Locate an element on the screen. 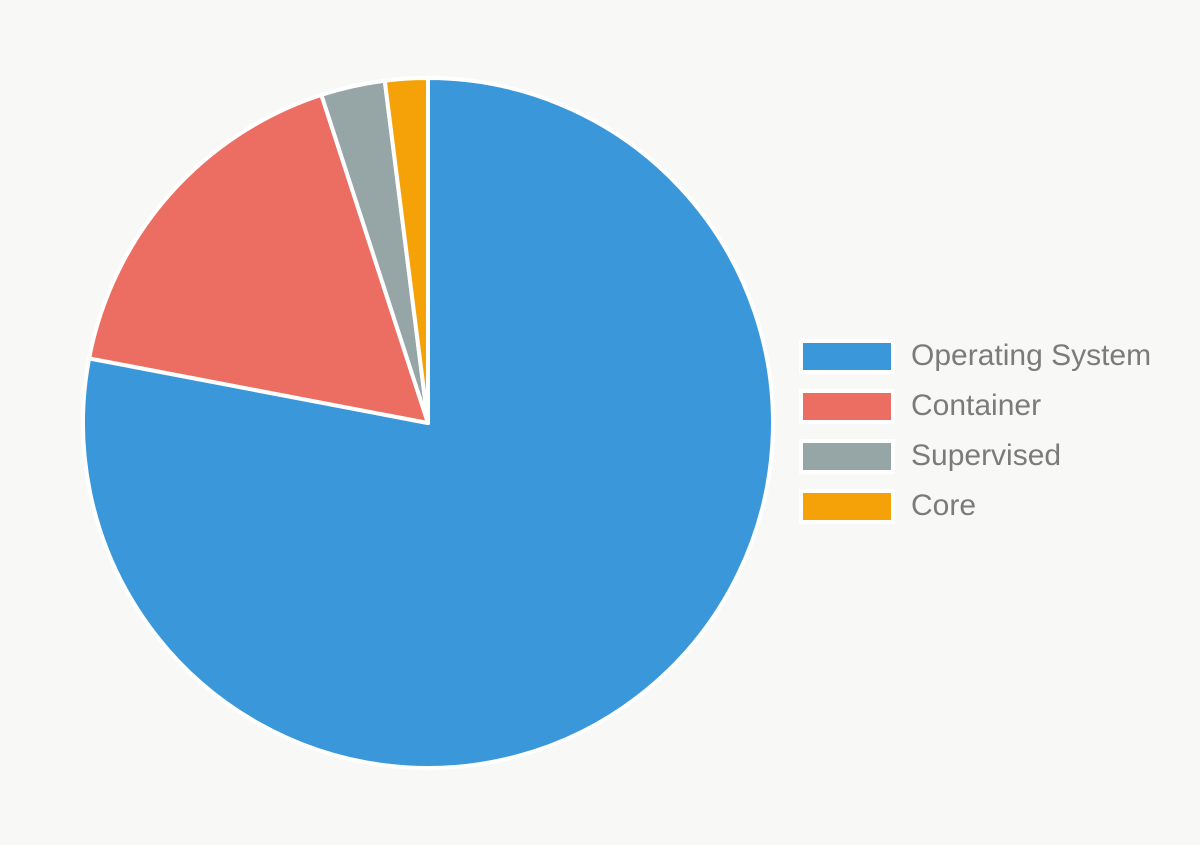 The image size is (1200, 845). legend-item-core: Core is located at coordinates (975, 506).